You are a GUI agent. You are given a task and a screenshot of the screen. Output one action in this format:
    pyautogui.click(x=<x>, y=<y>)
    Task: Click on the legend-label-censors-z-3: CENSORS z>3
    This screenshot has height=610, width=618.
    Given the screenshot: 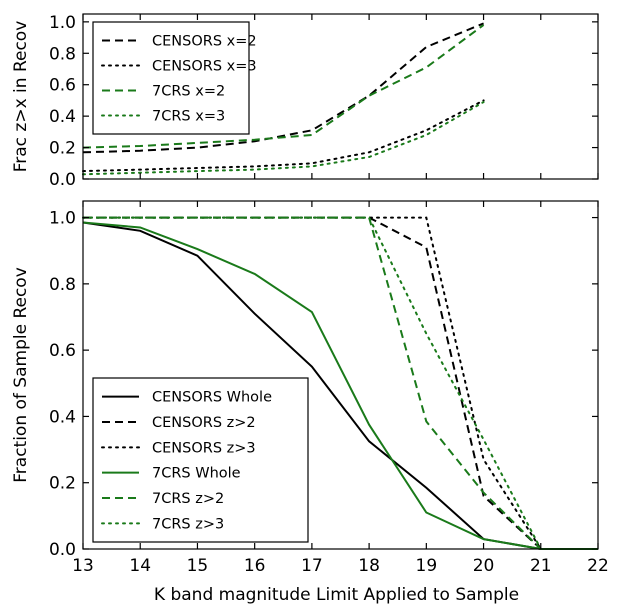 What is the action you would take?
    pyautogui.click(x=204, y=448)
    